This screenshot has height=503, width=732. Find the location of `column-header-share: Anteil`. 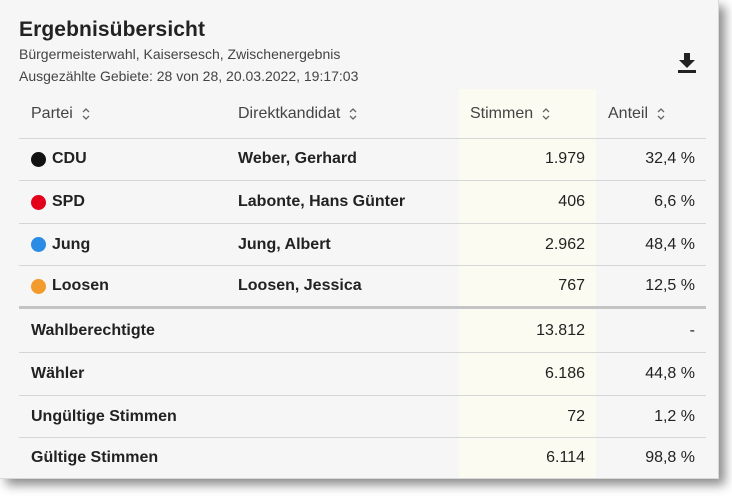

column-header-share: Anteil is located at coordinates (637, 113).